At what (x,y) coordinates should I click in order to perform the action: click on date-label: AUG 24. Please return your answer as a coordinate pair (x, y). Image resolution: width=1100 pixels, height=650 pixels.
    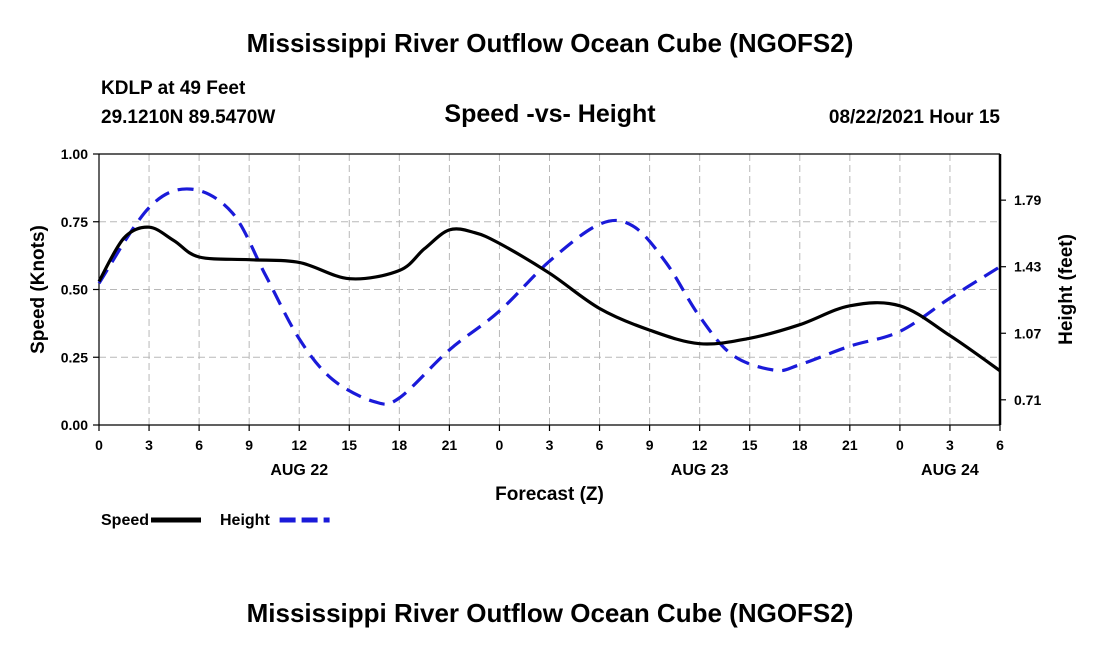
    Looking at the image, I should click on (950, 470).